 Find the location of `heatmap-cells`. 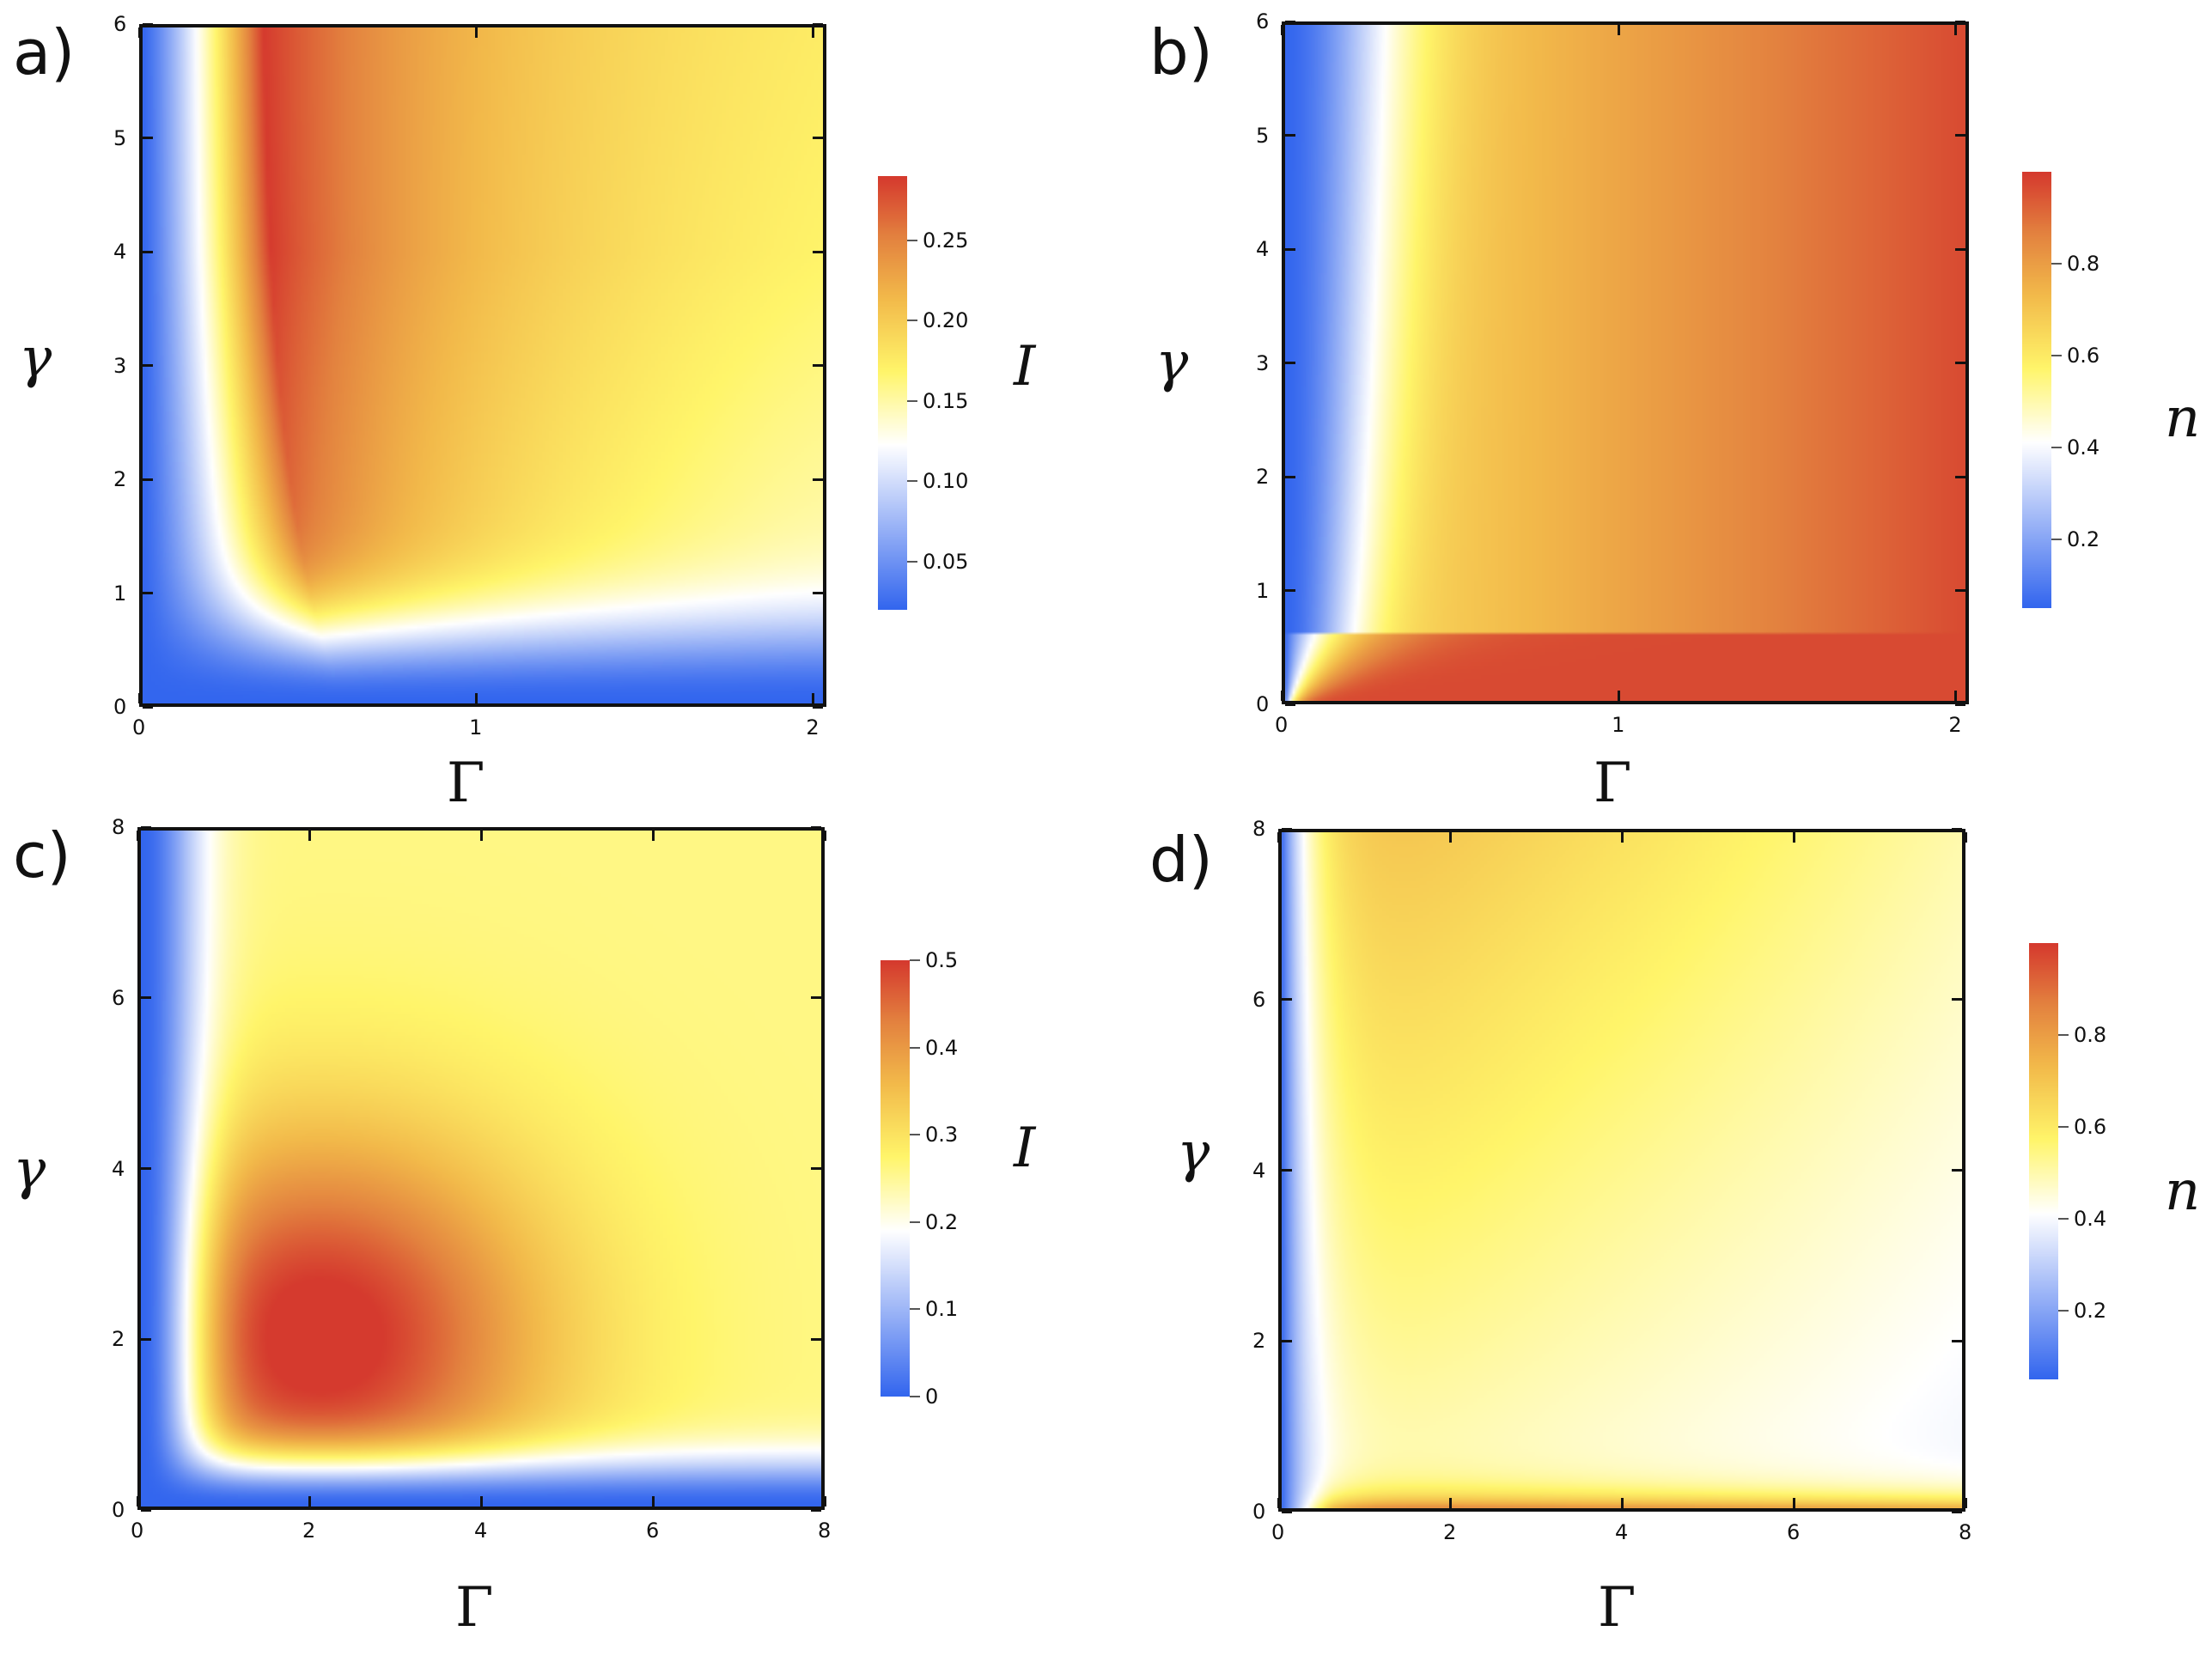

heatmap-cells is located at coordinates (481, 1169).